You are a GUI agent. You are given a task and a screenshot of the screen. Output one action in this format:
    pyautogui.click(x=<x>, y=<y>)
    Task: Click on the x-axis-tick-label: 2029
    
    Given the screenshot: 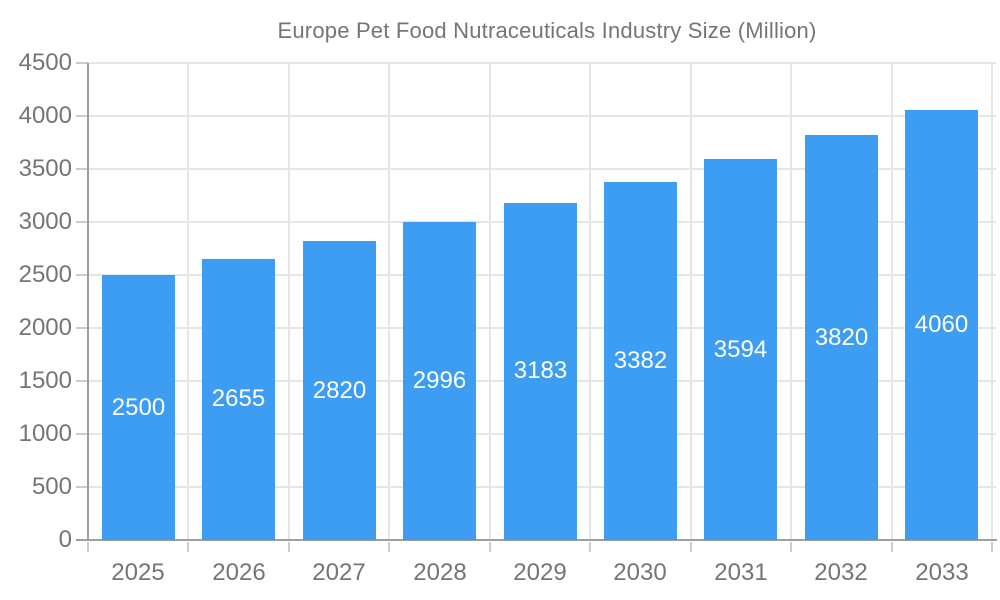 What is the action you would take?
    pyautogui.click(x=540, y=572)
    